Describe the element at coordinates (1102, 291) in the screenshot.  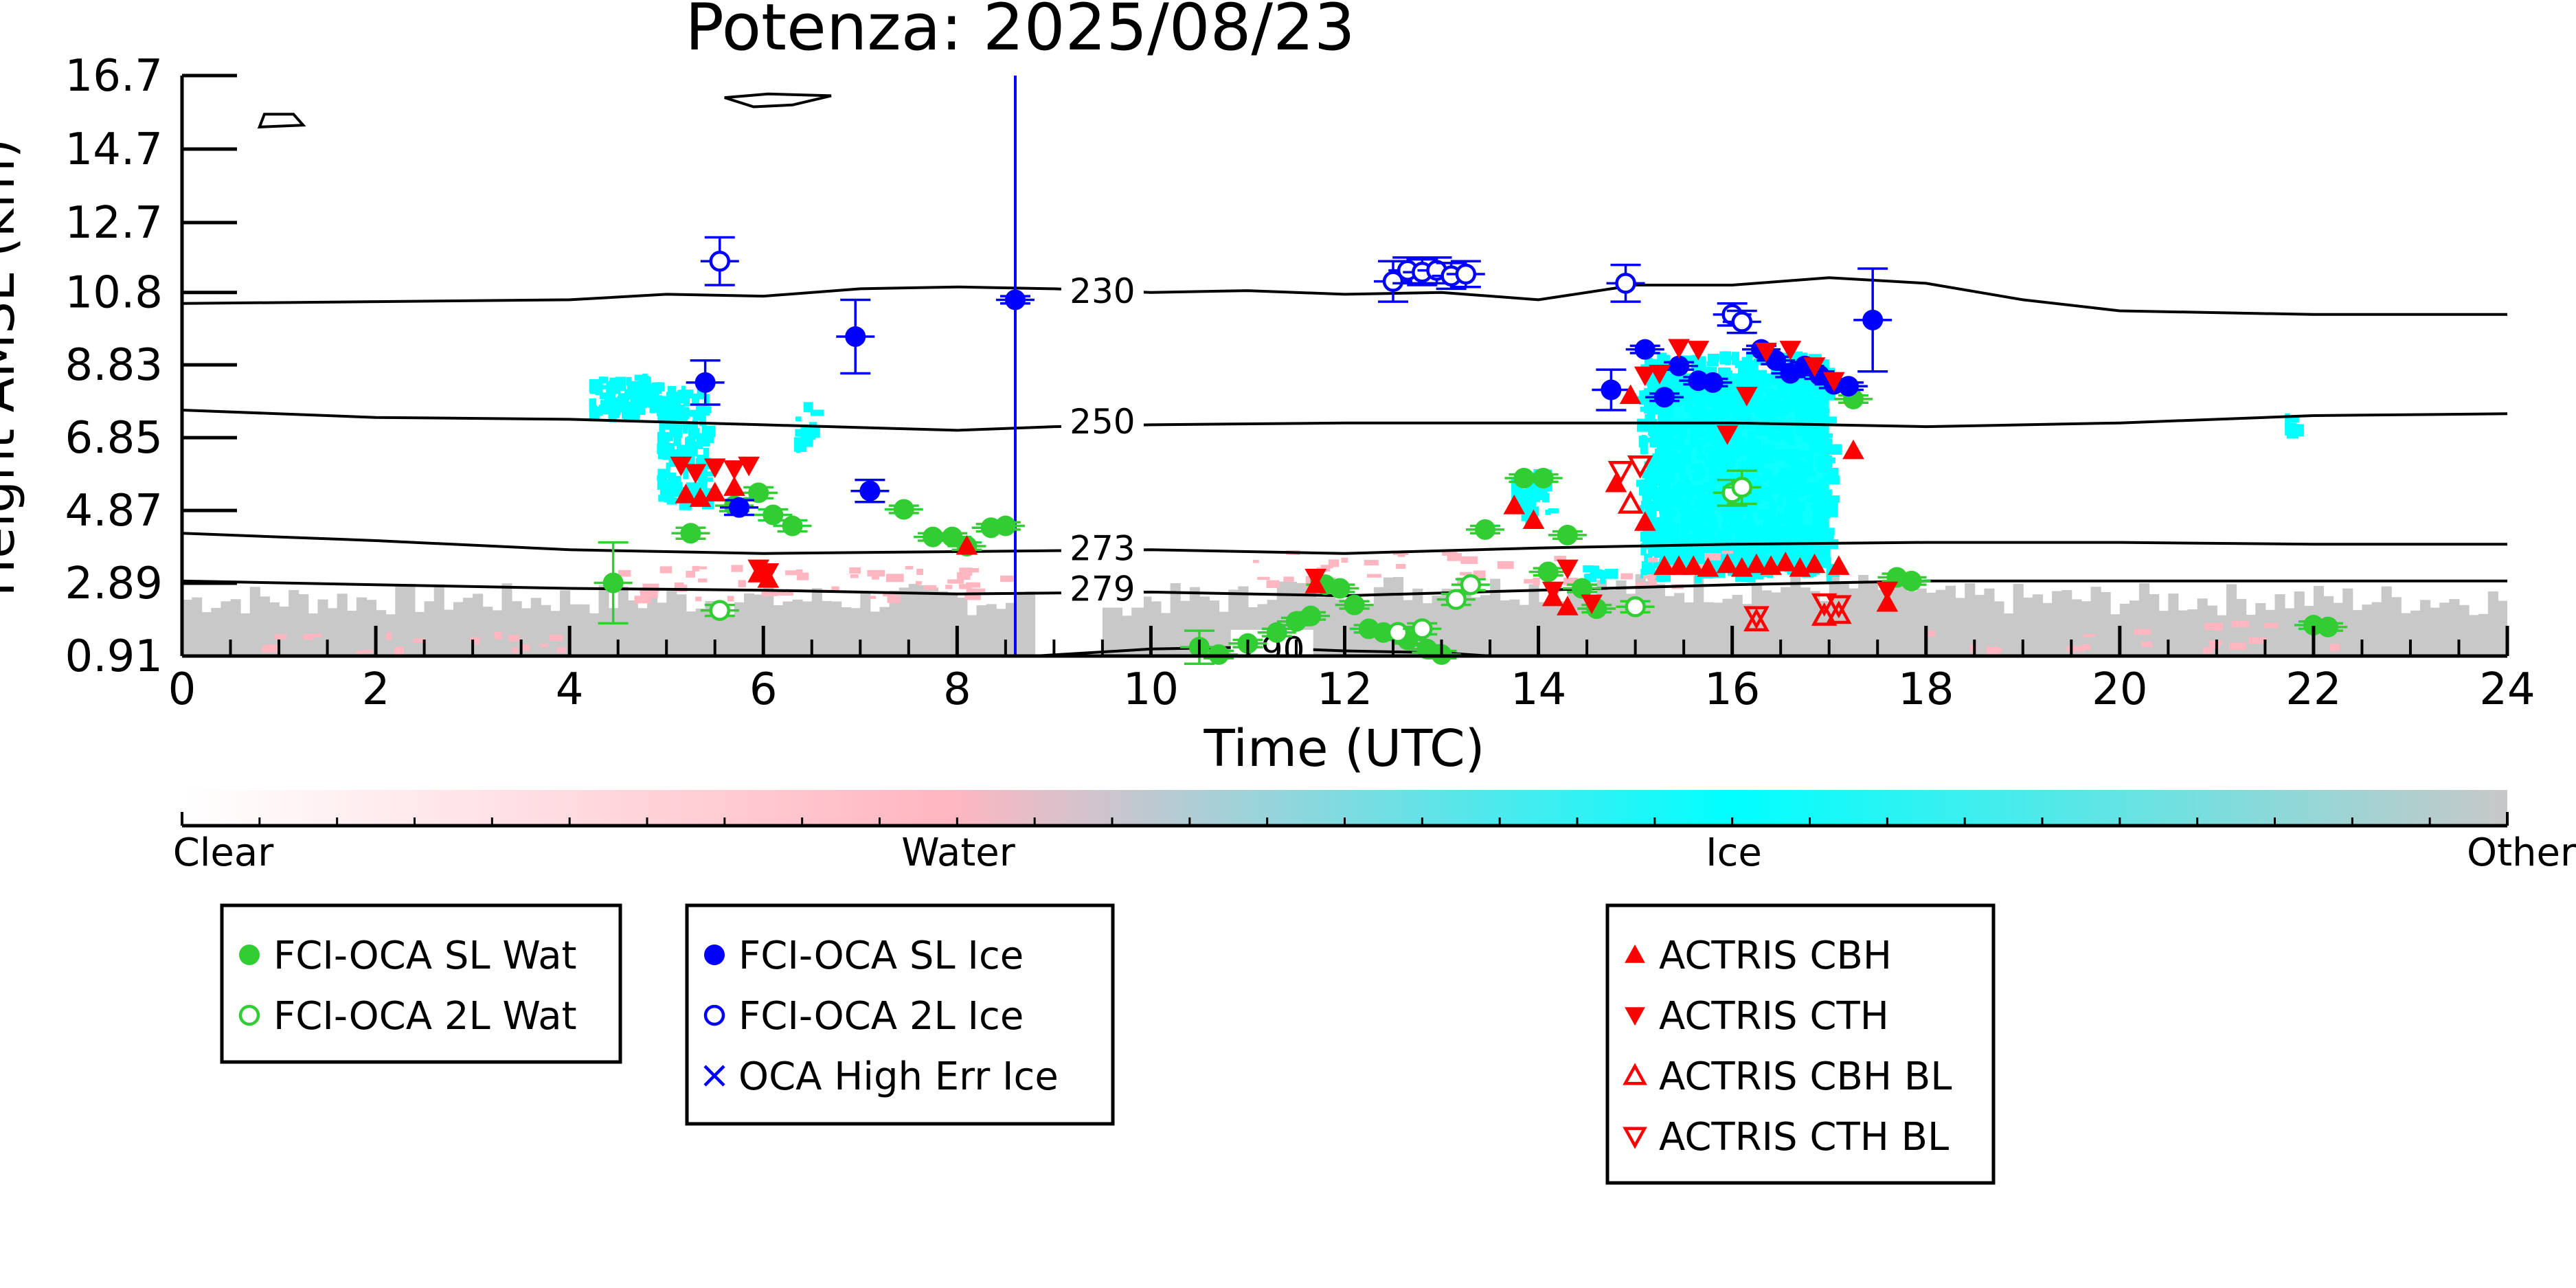
I see `isotherm-label-230: 230` at that location.